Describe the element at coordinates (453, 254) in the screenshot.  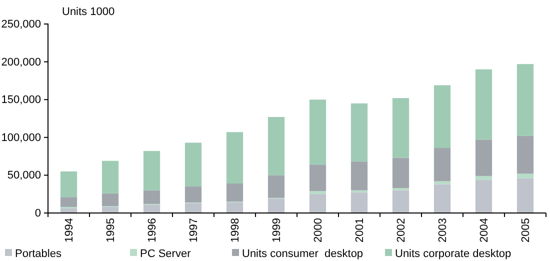
I see `legend-label: Units corporate desktop` at that location.